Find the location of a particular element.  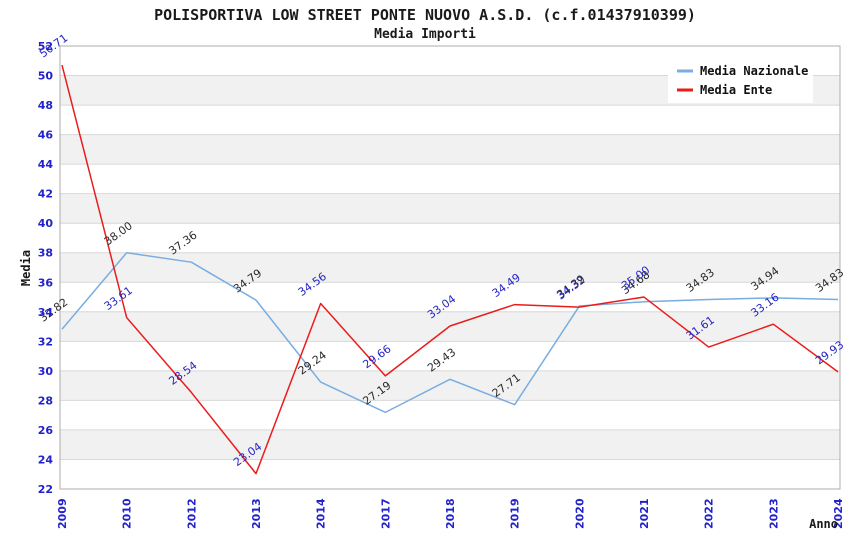

y-tick-label: 26 is located at coordinates (46, 430).